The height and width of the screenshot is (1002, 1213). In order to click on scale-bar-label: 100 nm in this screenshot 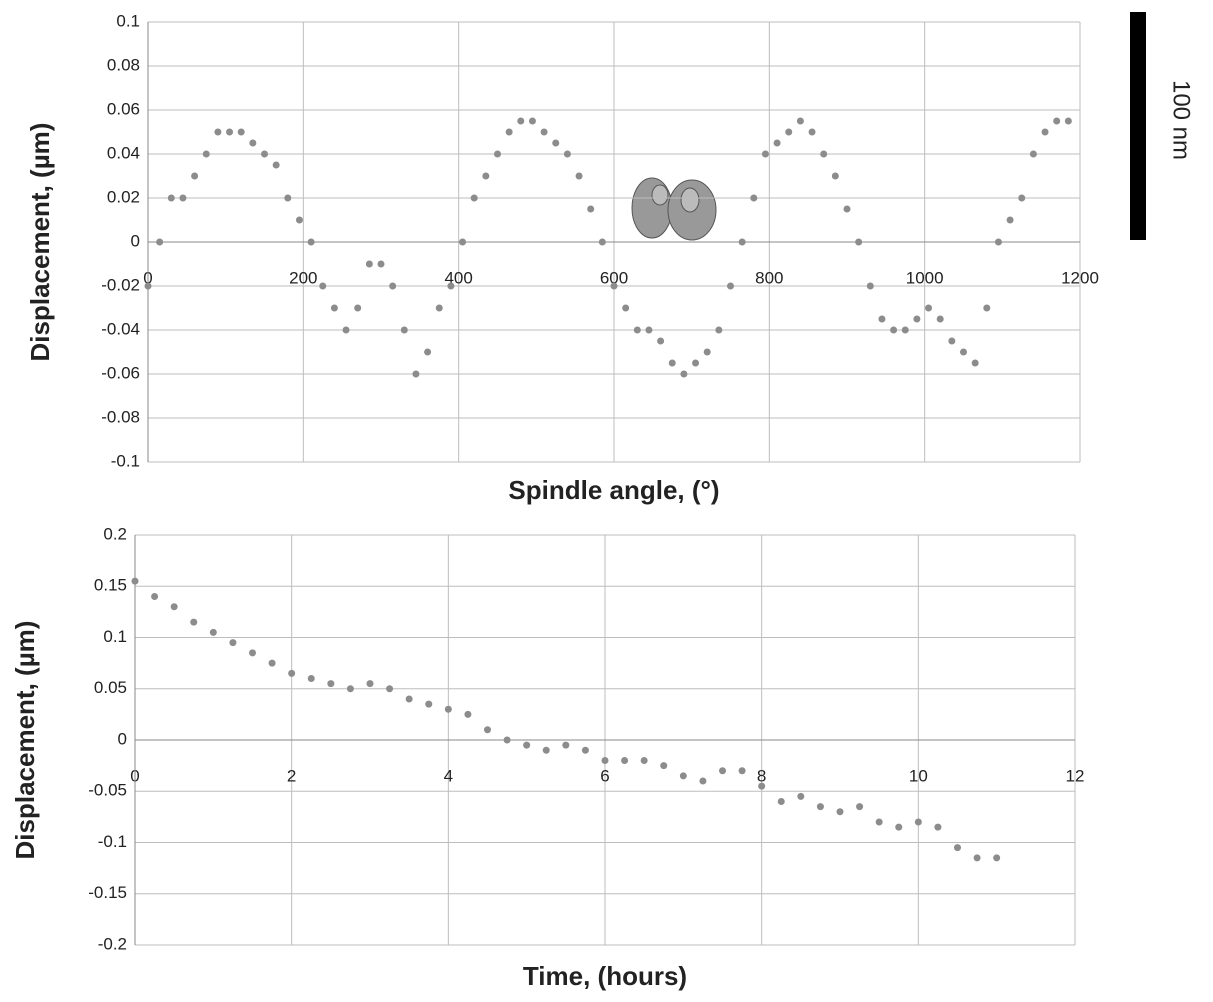, I will do `click(1181, 120)`.